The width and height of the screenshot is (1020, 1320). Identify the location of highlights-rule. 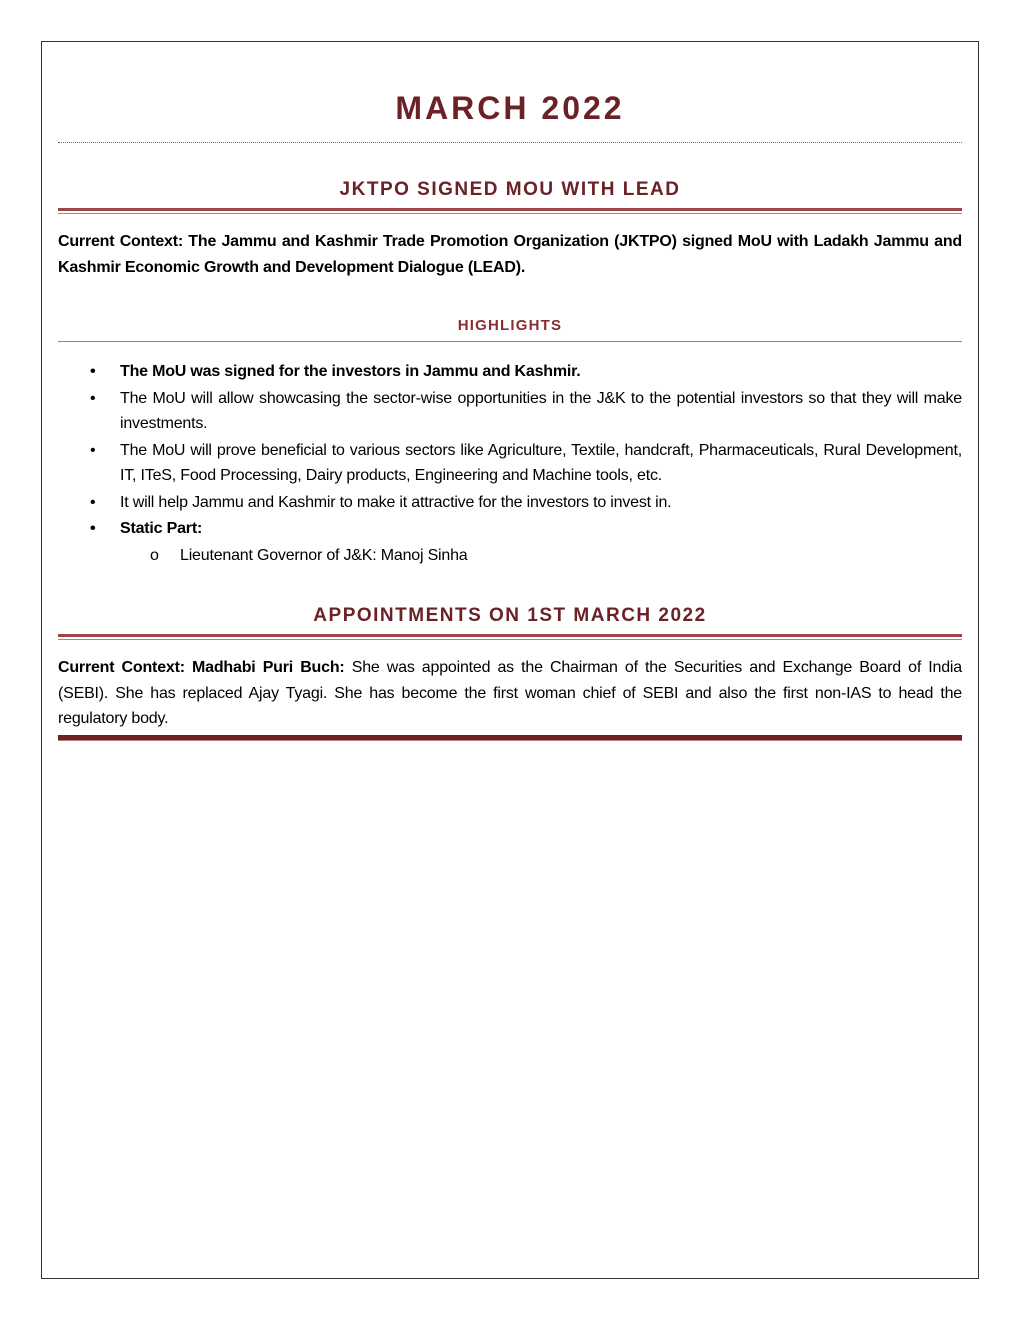
(510, 341).